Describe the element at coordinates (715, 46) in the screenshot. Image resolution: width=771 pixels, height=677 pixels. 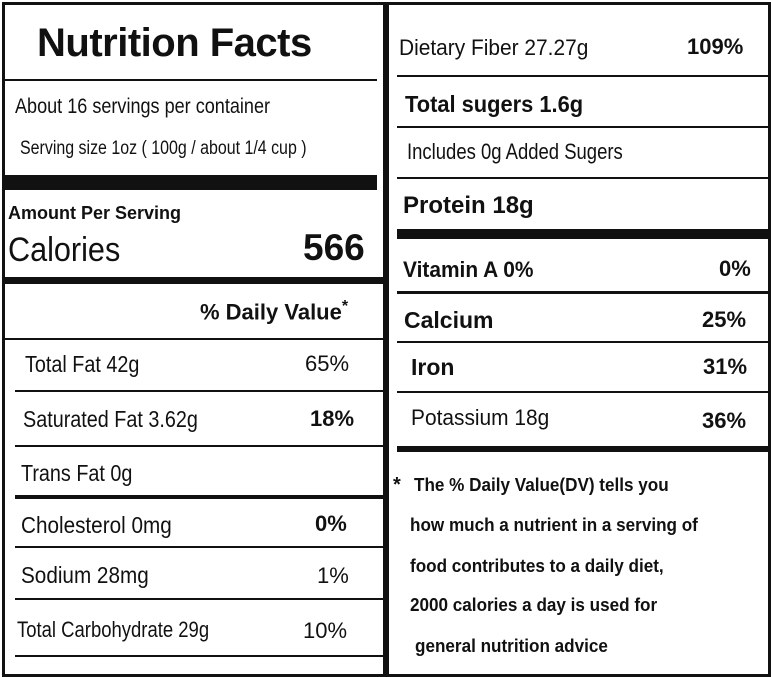
I see `dv-dietary-fiber: 109%` at that location.